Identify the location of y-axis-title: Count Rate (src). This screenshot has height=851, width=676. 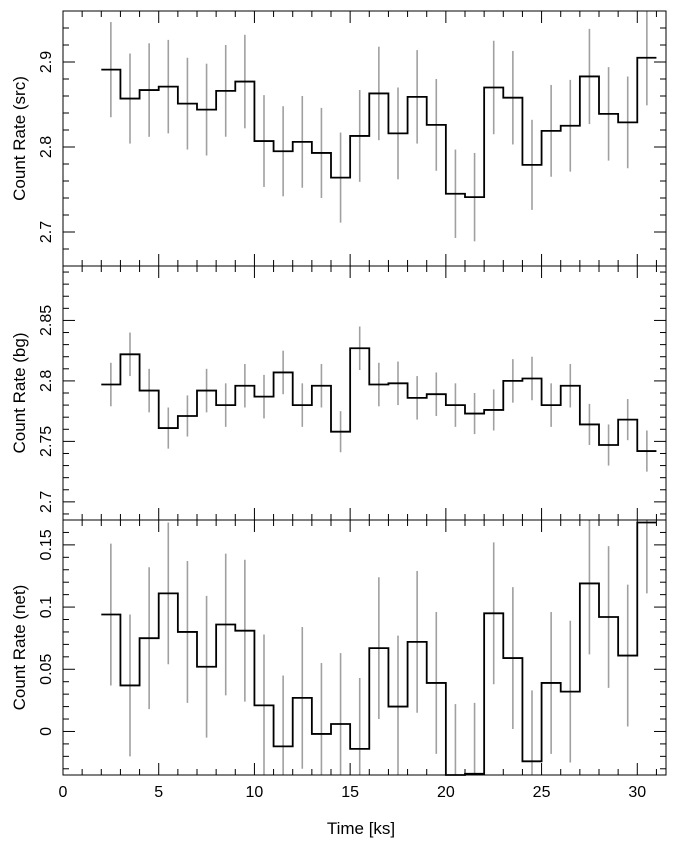
(19, 138).